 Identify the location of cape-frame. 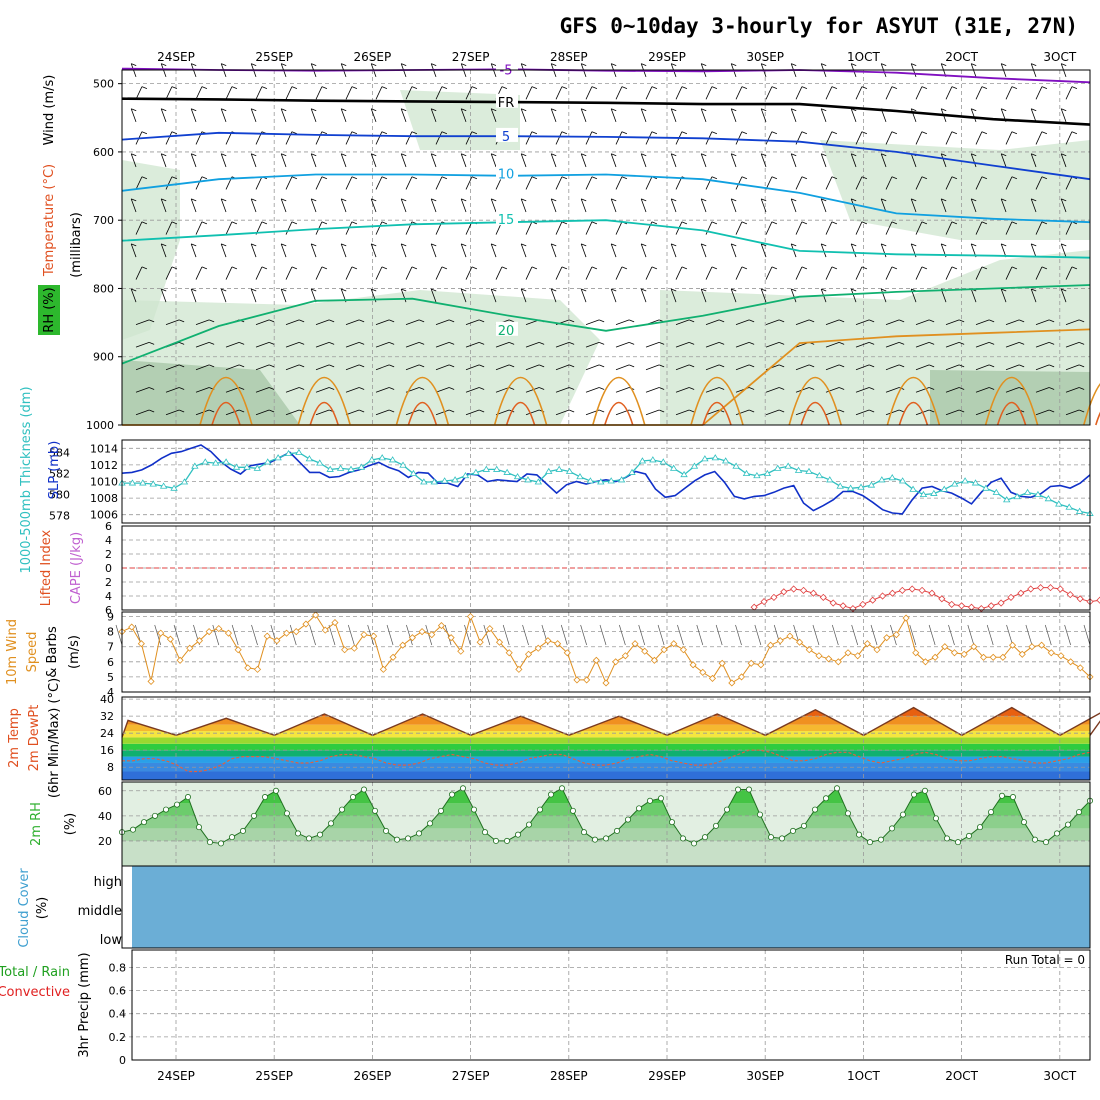
(606, 568).